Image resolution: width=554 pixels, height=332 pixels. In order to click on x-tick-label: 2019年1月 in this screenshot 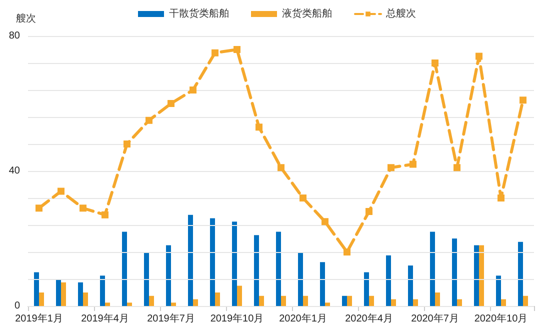, I will do `click(39, 318)`.